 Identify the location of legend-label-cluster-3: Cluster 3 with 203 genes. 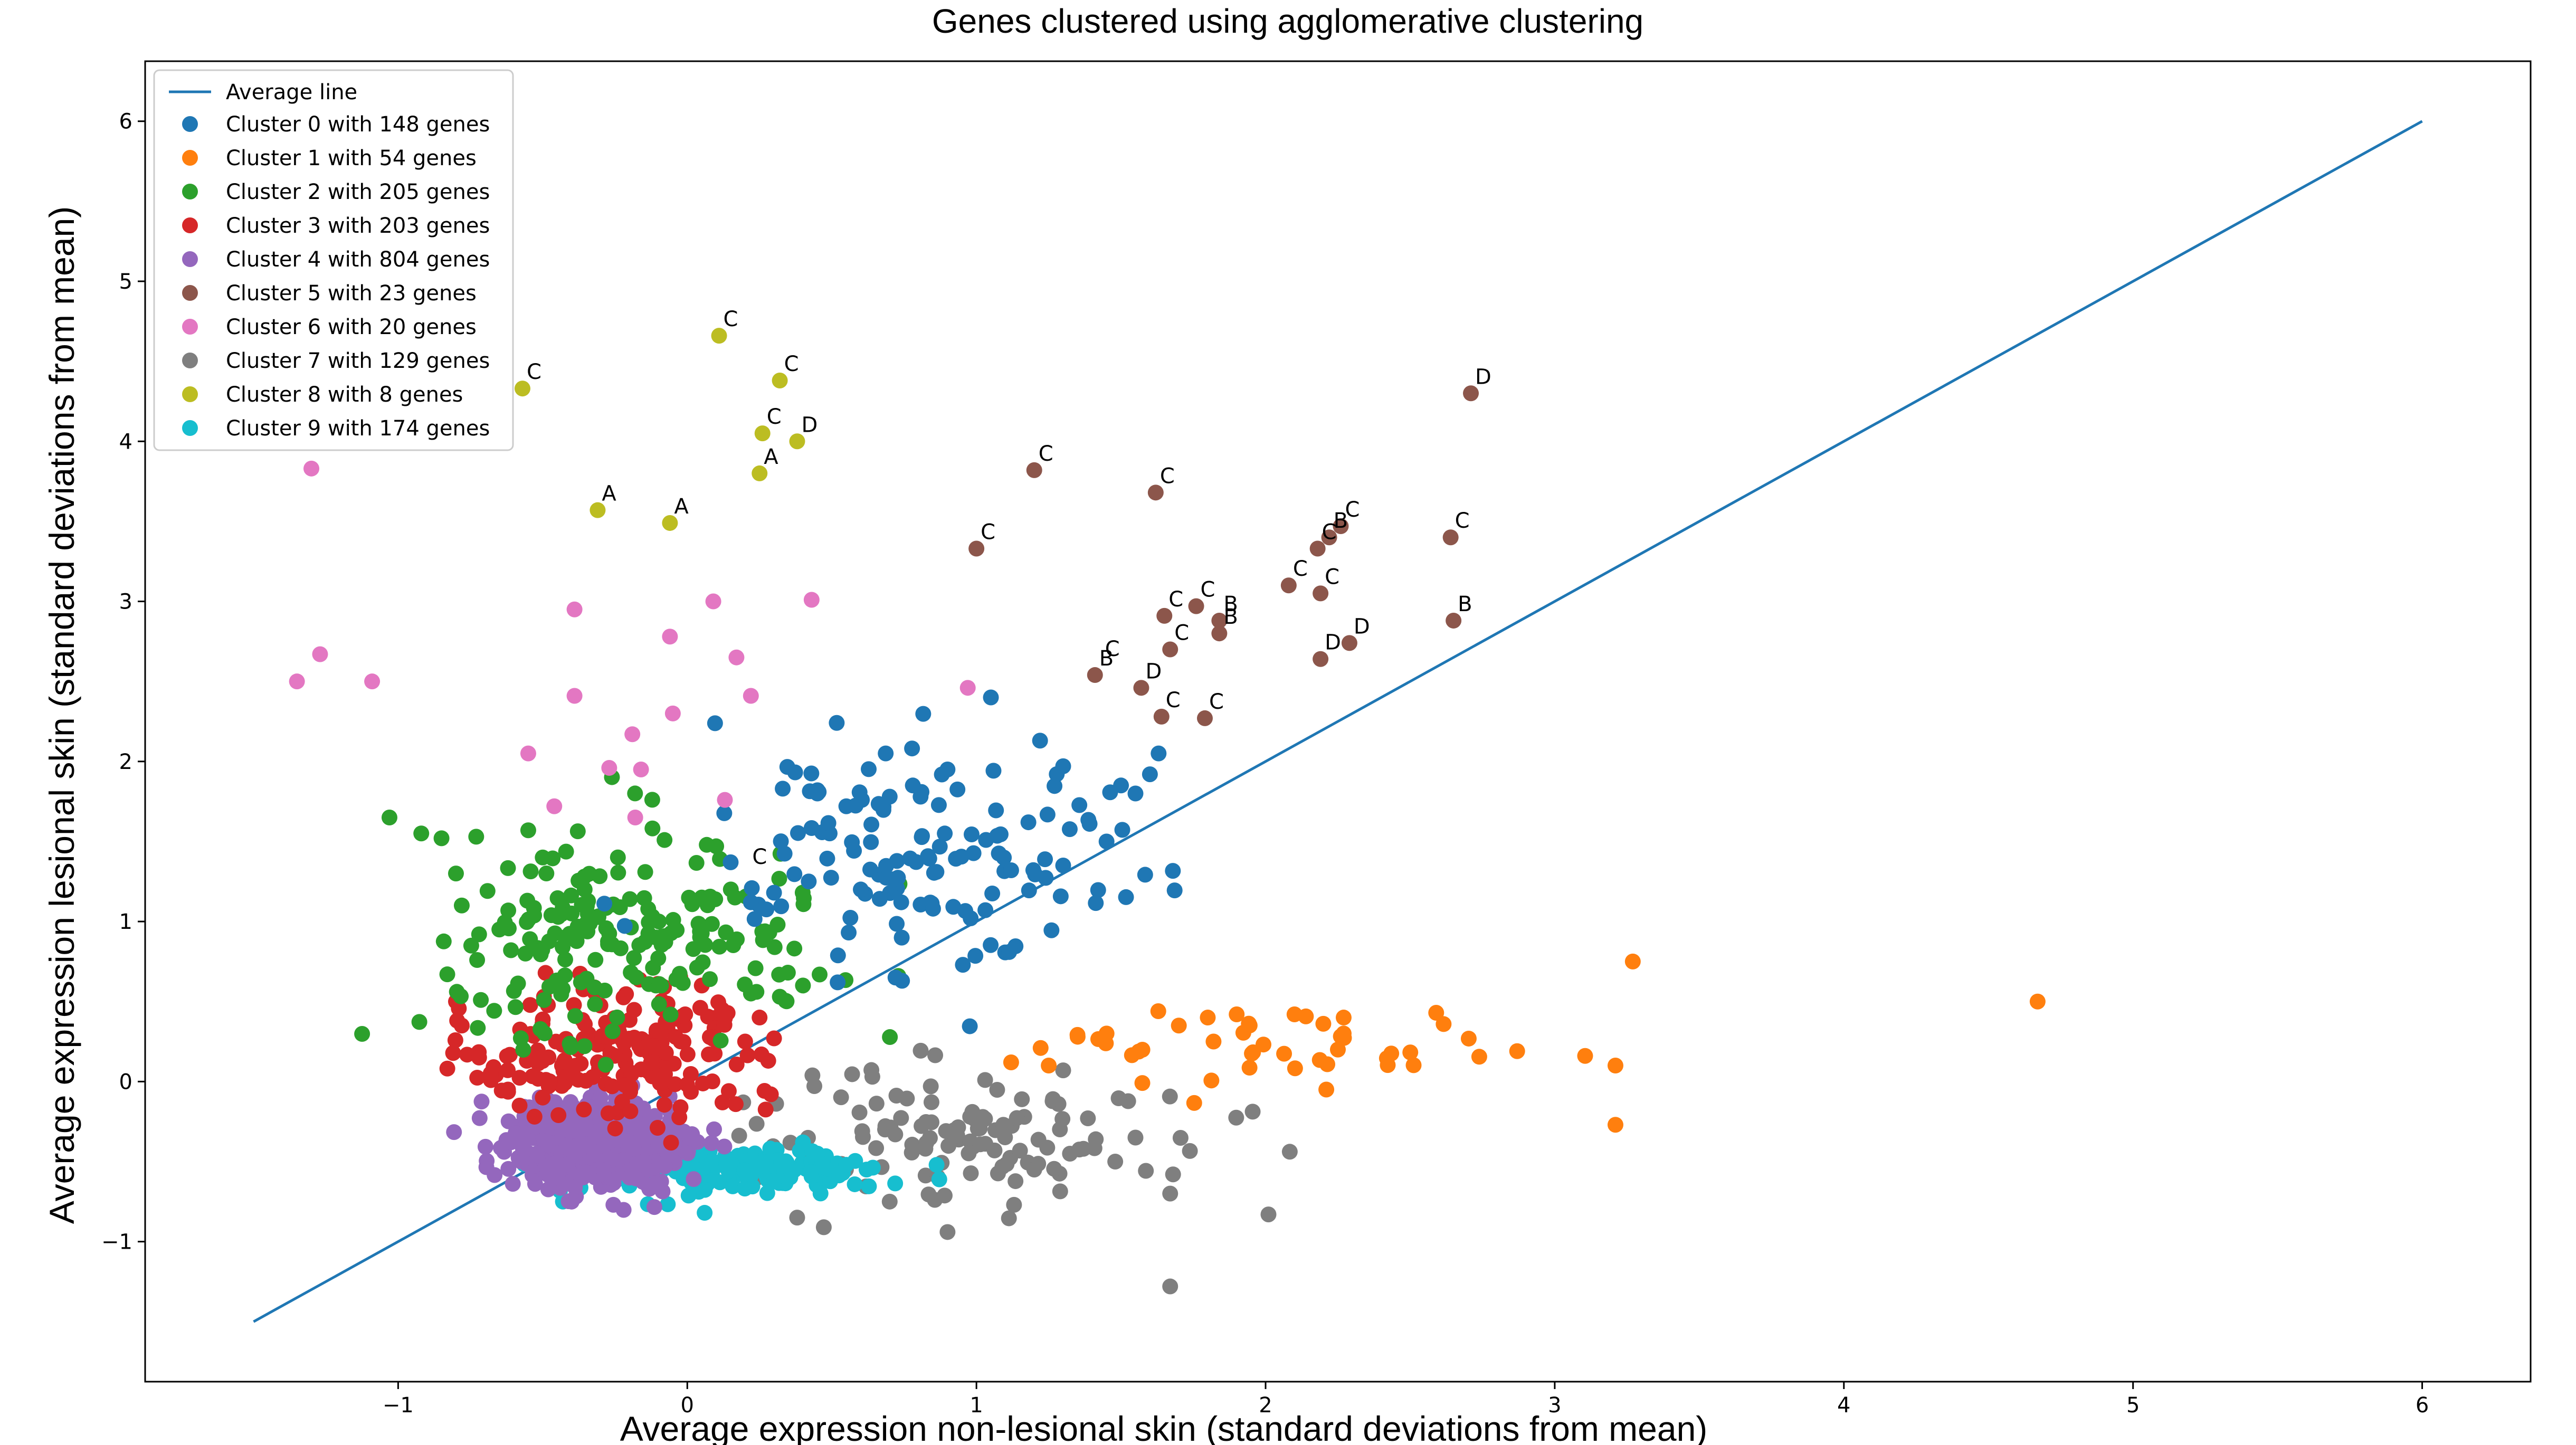
(358, 226).